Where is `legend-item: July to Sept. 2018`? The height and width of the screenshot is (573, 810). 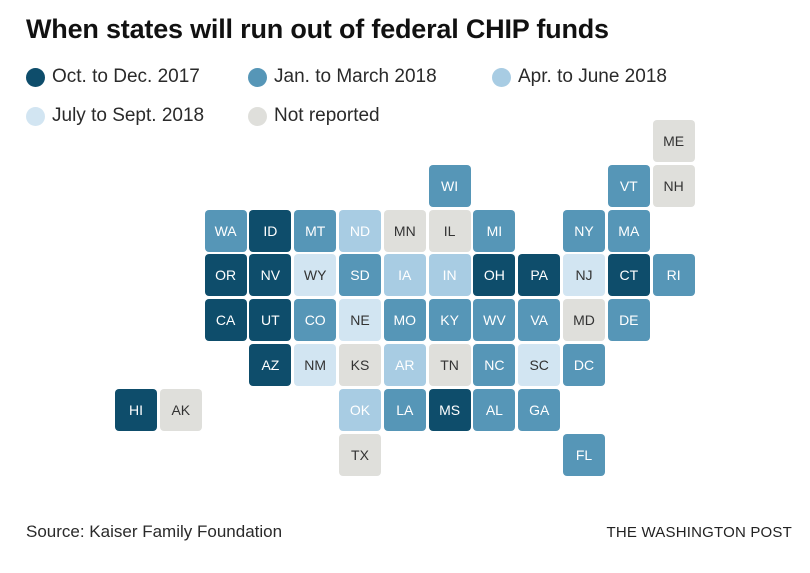
legend-item: July to Sept. 2018 is located at coordinates (115, 116).